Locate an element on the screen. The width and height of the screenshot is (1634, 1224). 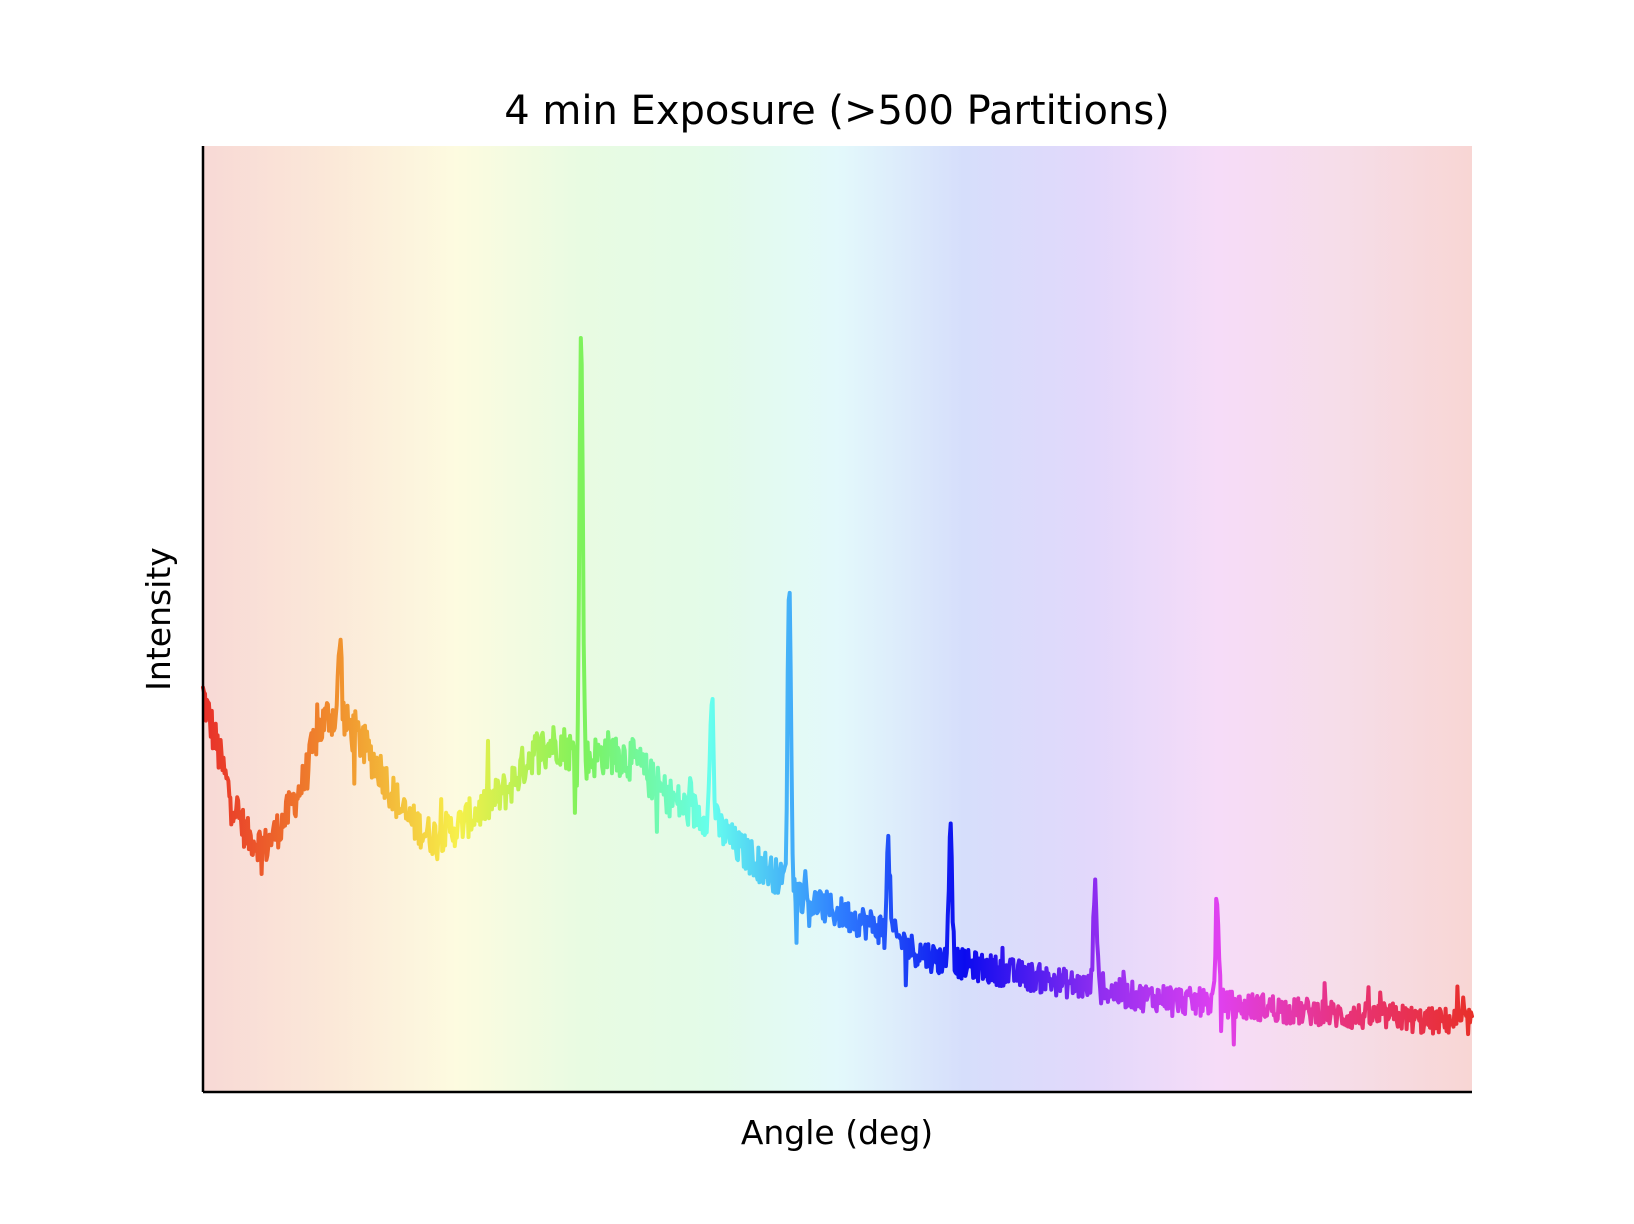
chart-title: 4 min Exposure (>500 Partitions) is located at coordinates (837, 111).